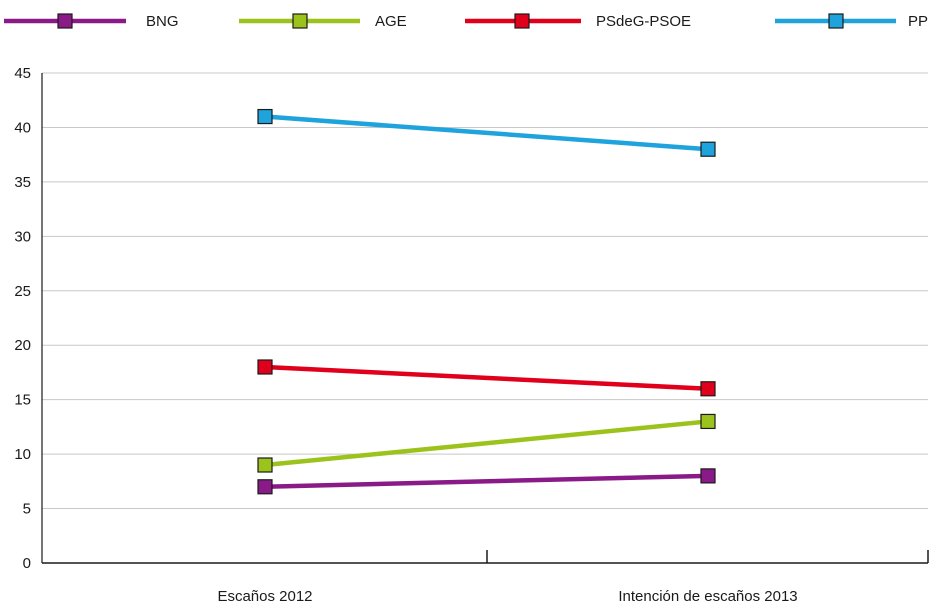 The height and width of the screenshot is (603, 931). What do you see at coordinates (22, 127) in the screenshot?
I see `y-tick-label-40: 40` at bounding box center [22, 127].